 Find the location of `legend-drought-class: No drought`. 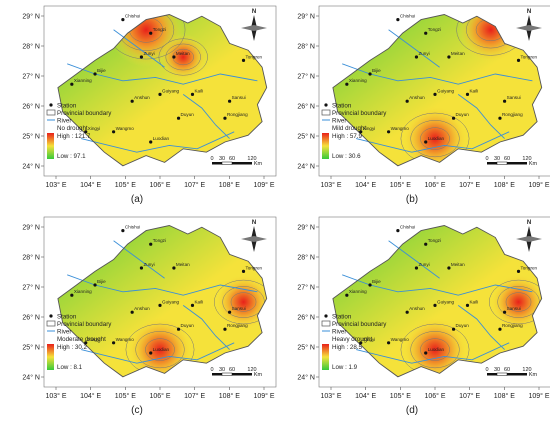

legend-drought-class: No drought is located at coordinates (72, 128).